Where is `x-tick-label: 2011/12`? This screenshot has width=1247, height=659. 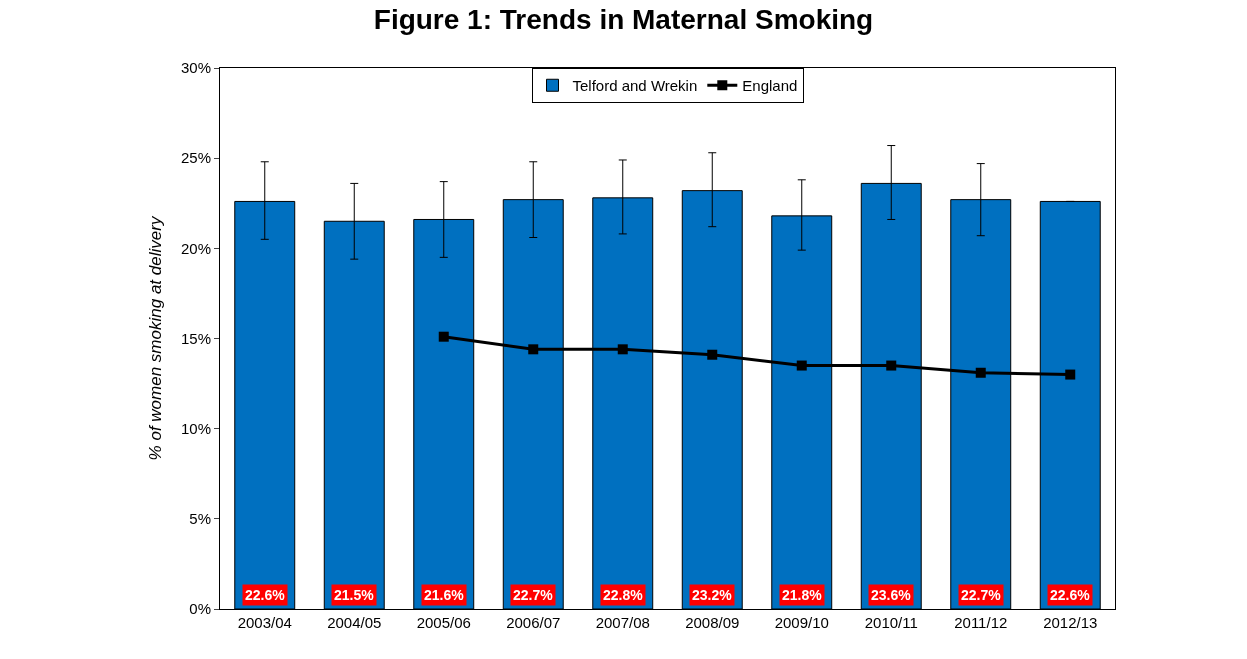
x-tick-label: 2011/12 is located at coordinates (981, 622).